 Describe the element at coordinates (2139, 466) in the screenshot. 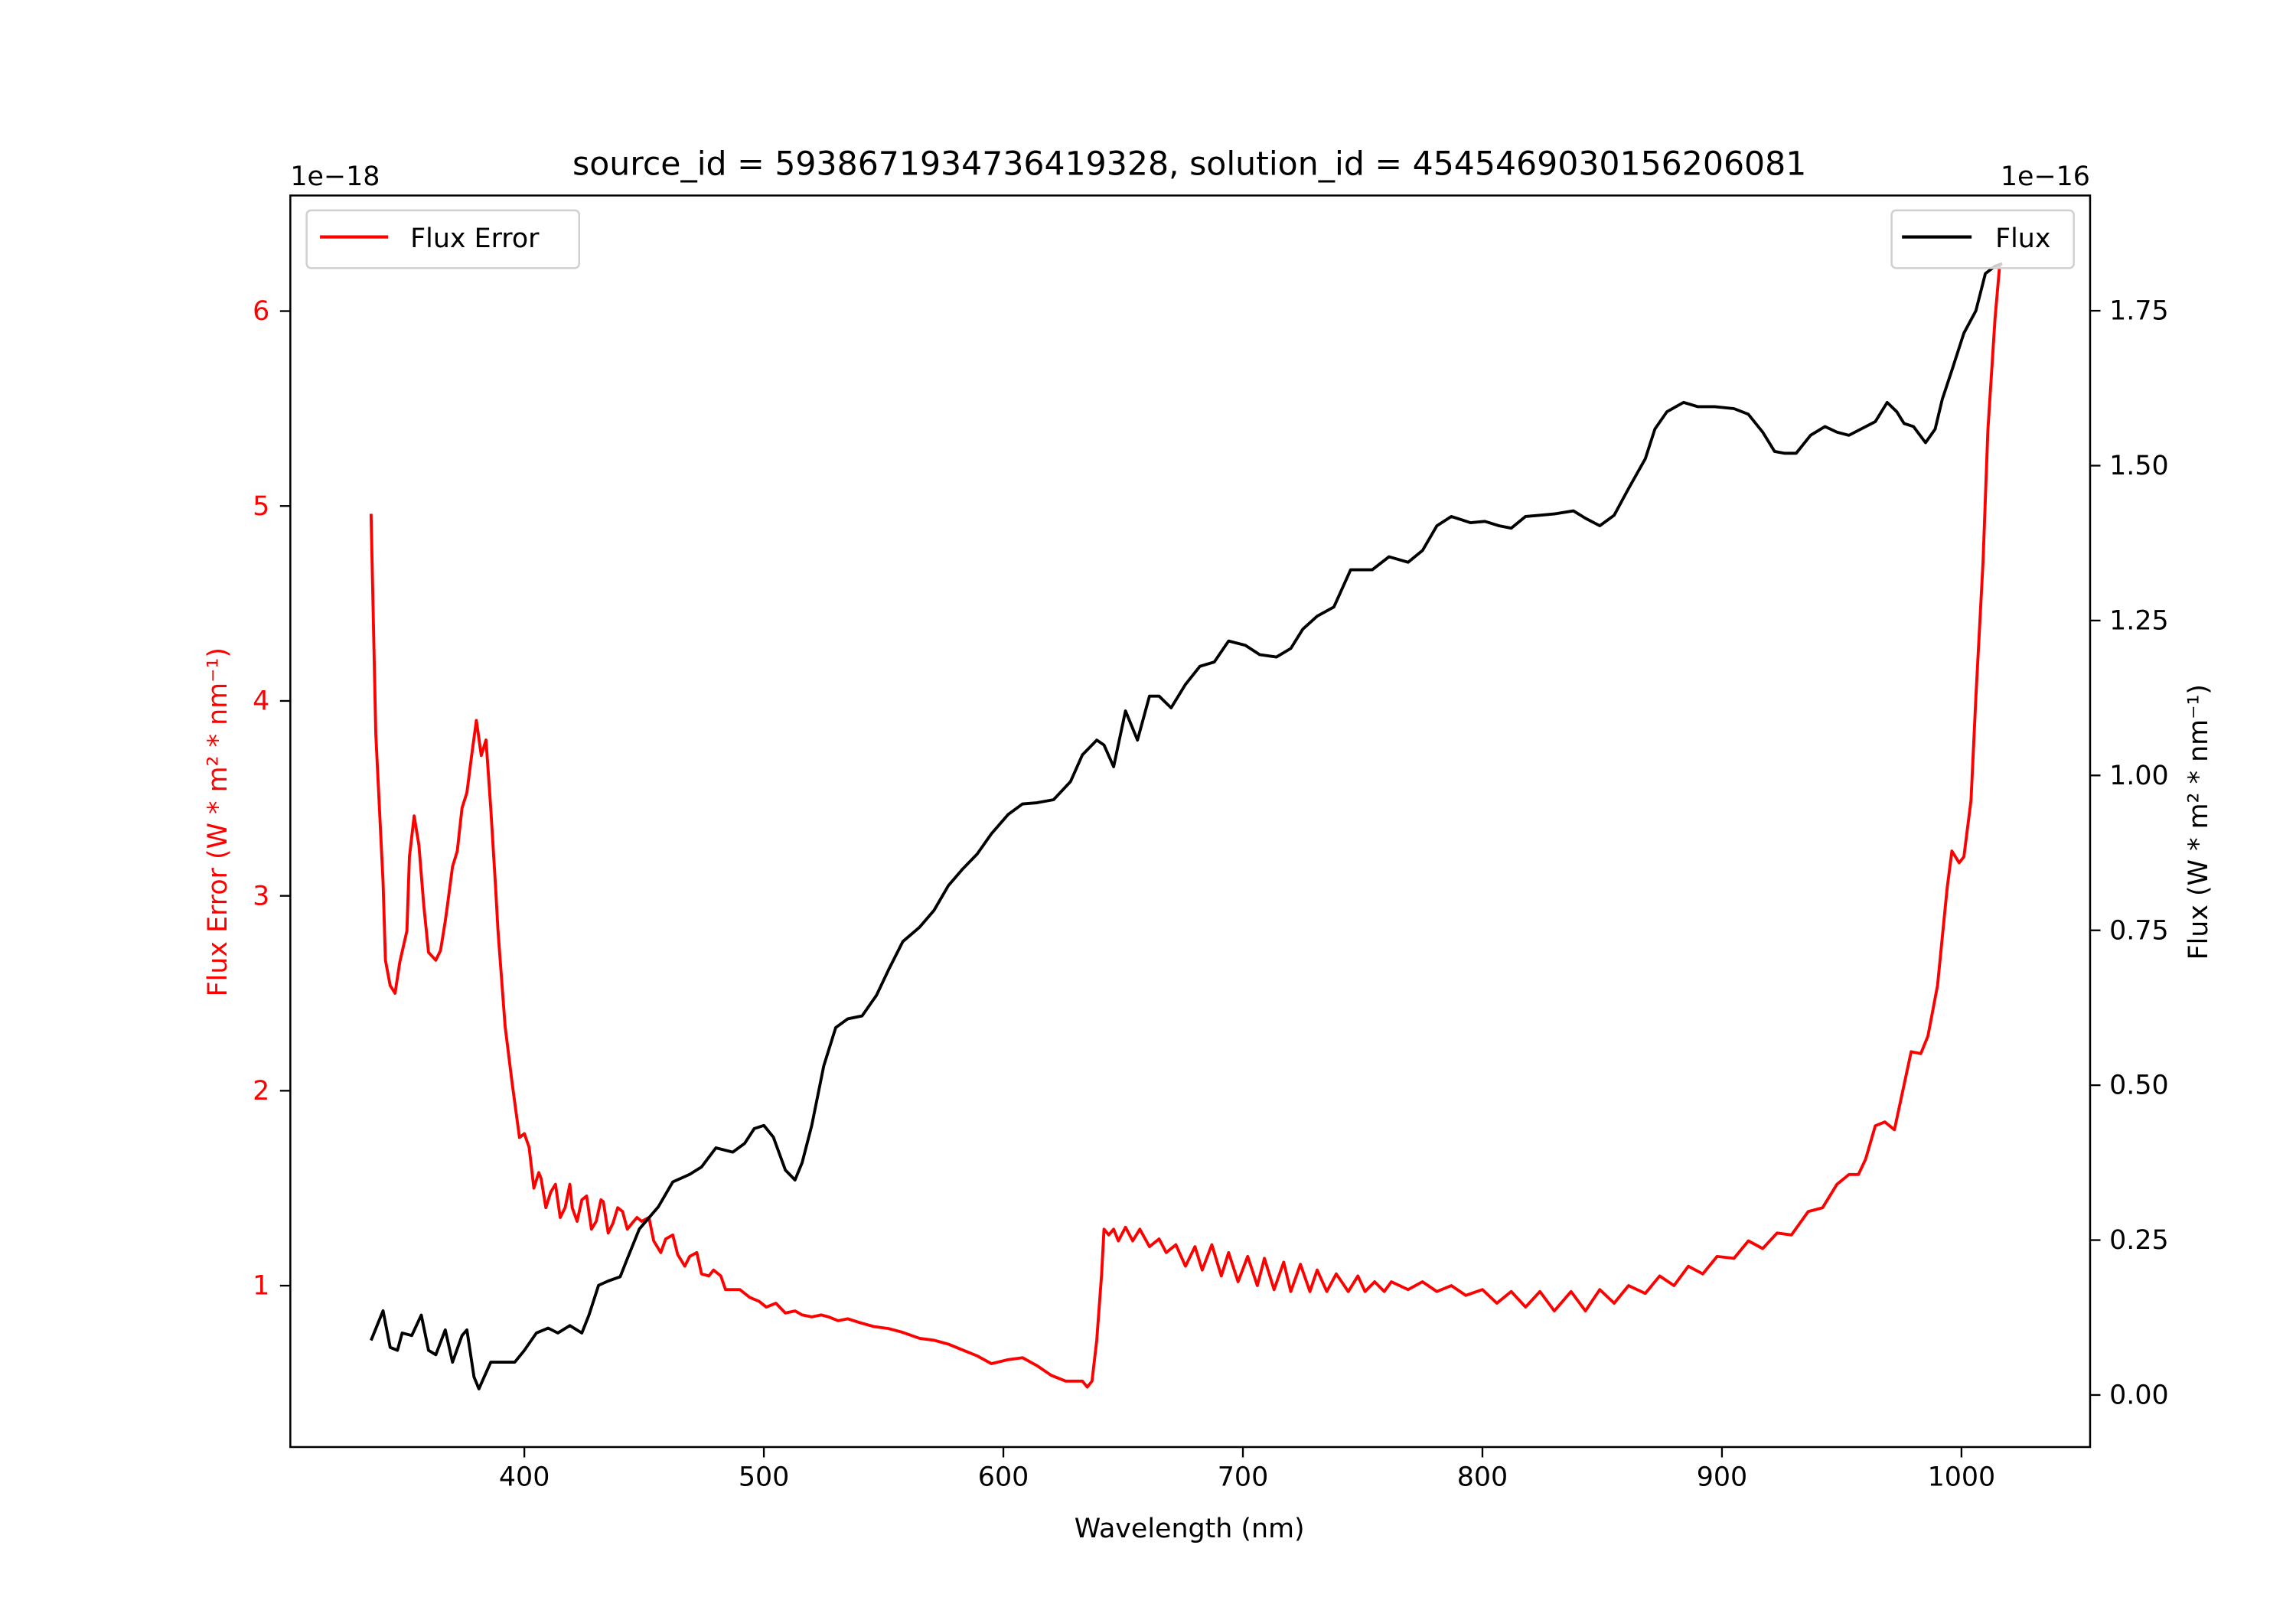

I see `right-y-tick-label: 1.50` at that location.